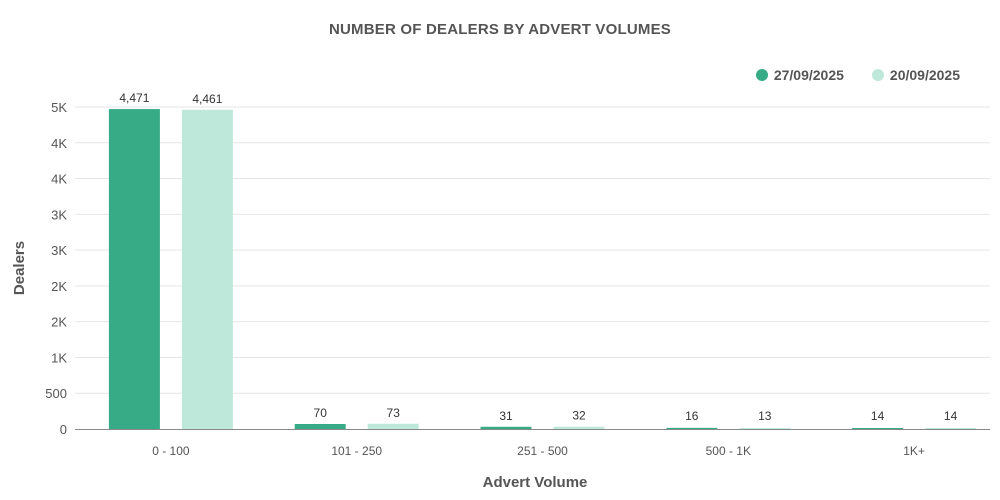 This screenshot has width=1000, height=500. What do you see at coordinates (56, 393) in the screenshot?
I see `y-tick-label: 500` at bounding box center [56, 393].